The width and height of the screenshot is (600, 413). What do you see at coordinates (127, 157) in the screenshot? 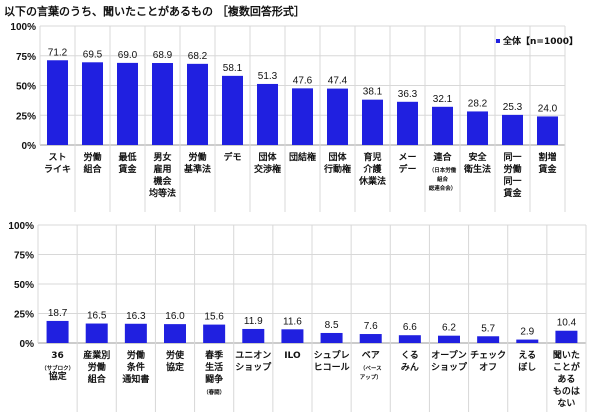
I see `category-label: 最低` at bounding box center [127, 157].